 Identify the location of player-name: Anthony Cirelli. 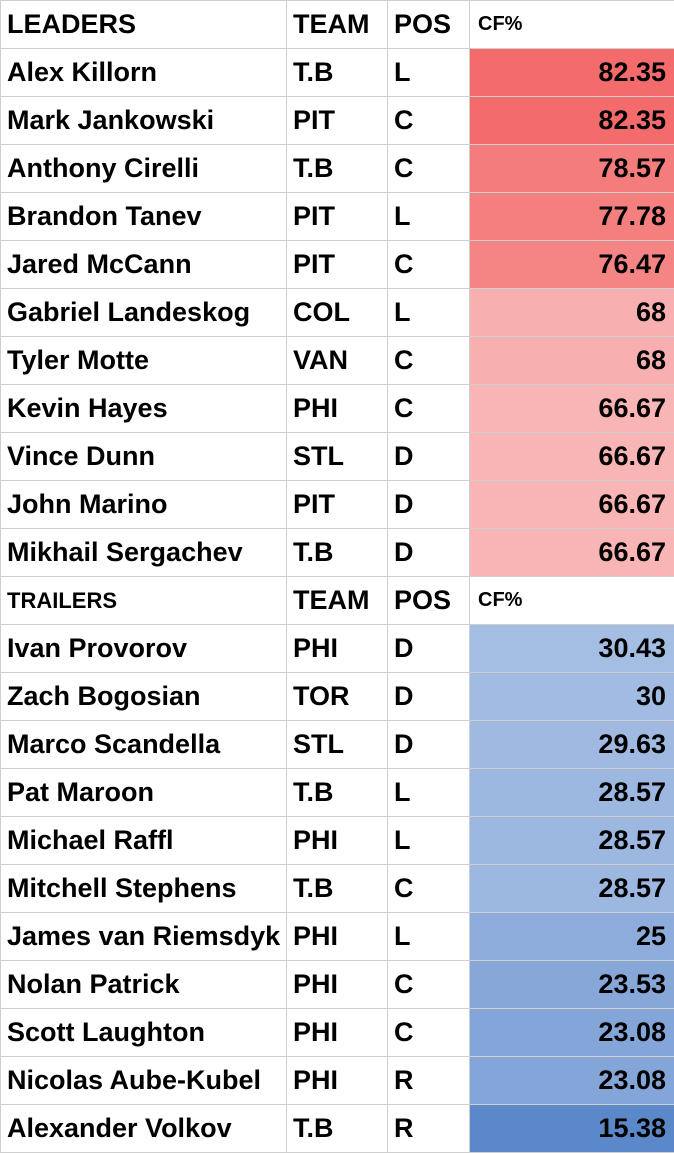
(144, 169).